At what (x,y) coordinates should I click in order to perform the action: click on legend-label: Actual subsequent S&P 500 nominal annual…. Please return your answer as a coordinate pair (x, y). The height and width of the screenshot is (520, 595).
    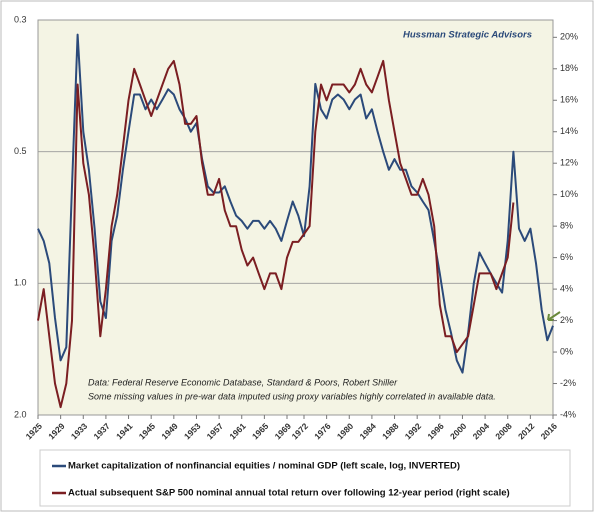
    Looking at the image, I should click on (289, 493).